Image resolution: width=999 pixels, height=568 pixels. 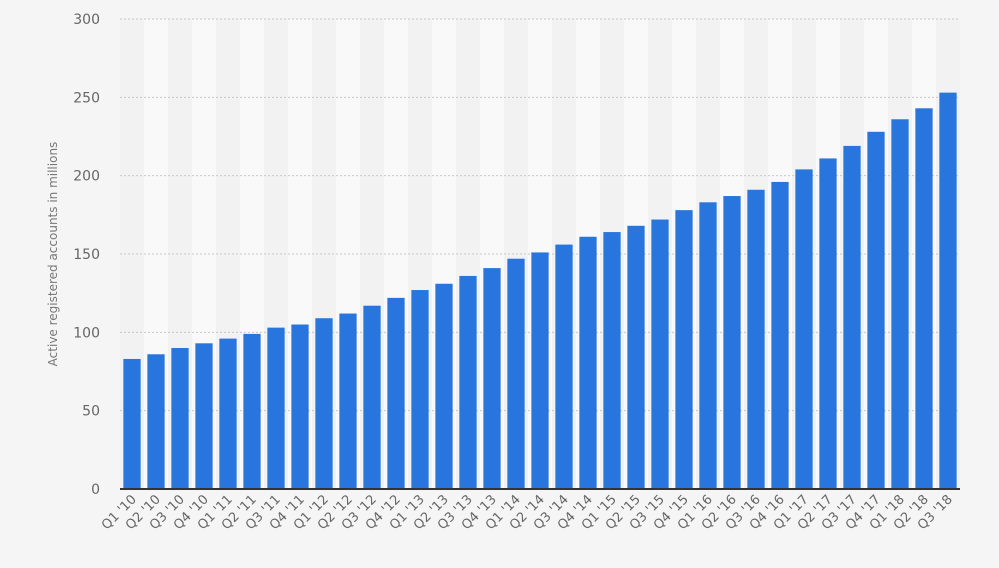 I want to click on y-tick-label: 0, so click(x=95, y=490).